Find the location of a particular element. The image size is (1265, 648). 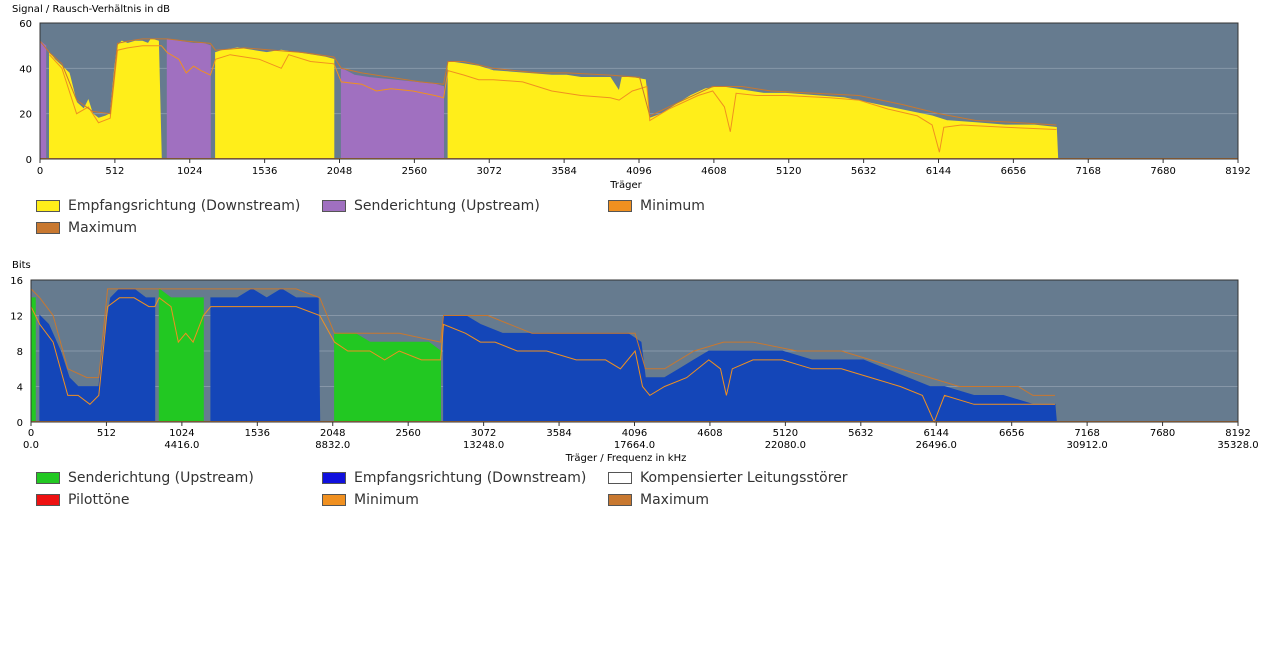

snr-chart-title: Signal / Rausch-Verhältnis in dB is located at coordinates (91, 9).